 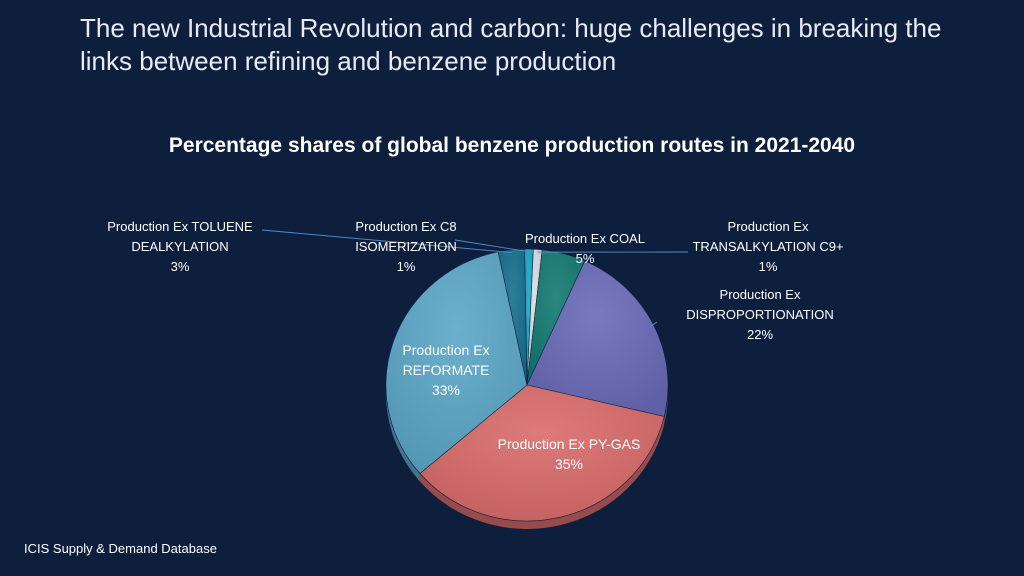 I want to click on slice-value-production-ex-py-gas: 35%, so click(x=569, y=464).